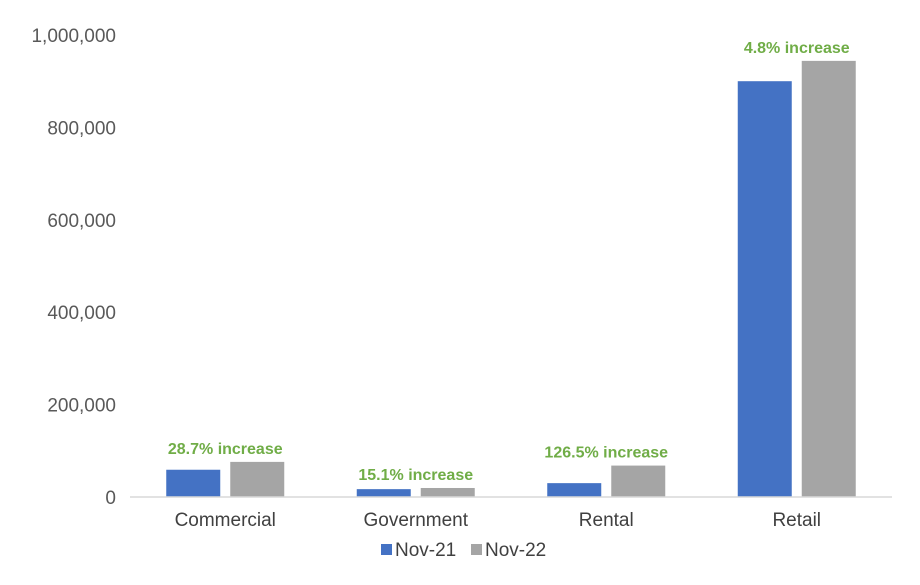 The width and height of the screenshot is (920, 585). What do you see at coordinates (81, 128) in the screenshot?
I see `y-tick-label: 800,000` at bounding box center [81, 128].